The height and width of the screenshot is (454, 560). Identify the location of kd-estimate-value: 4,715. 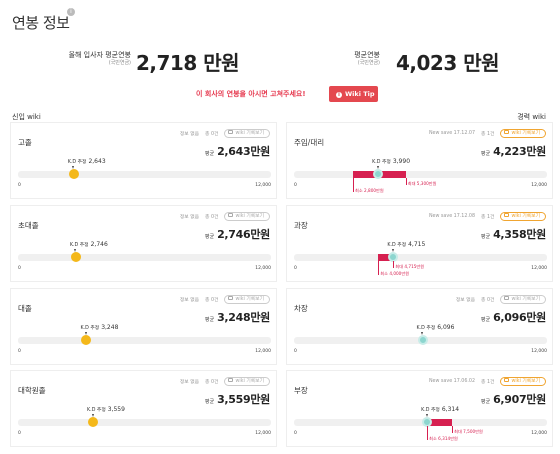
(417, 244).